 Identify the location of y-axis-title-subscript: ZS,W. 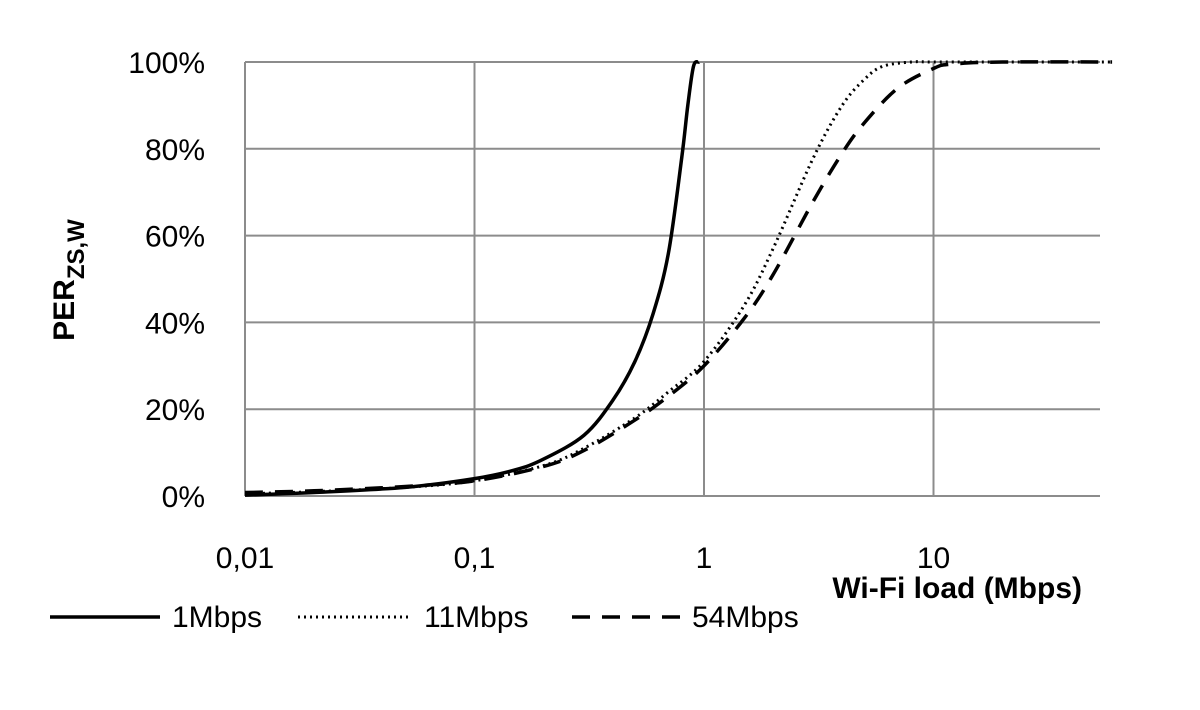
(76, 249).